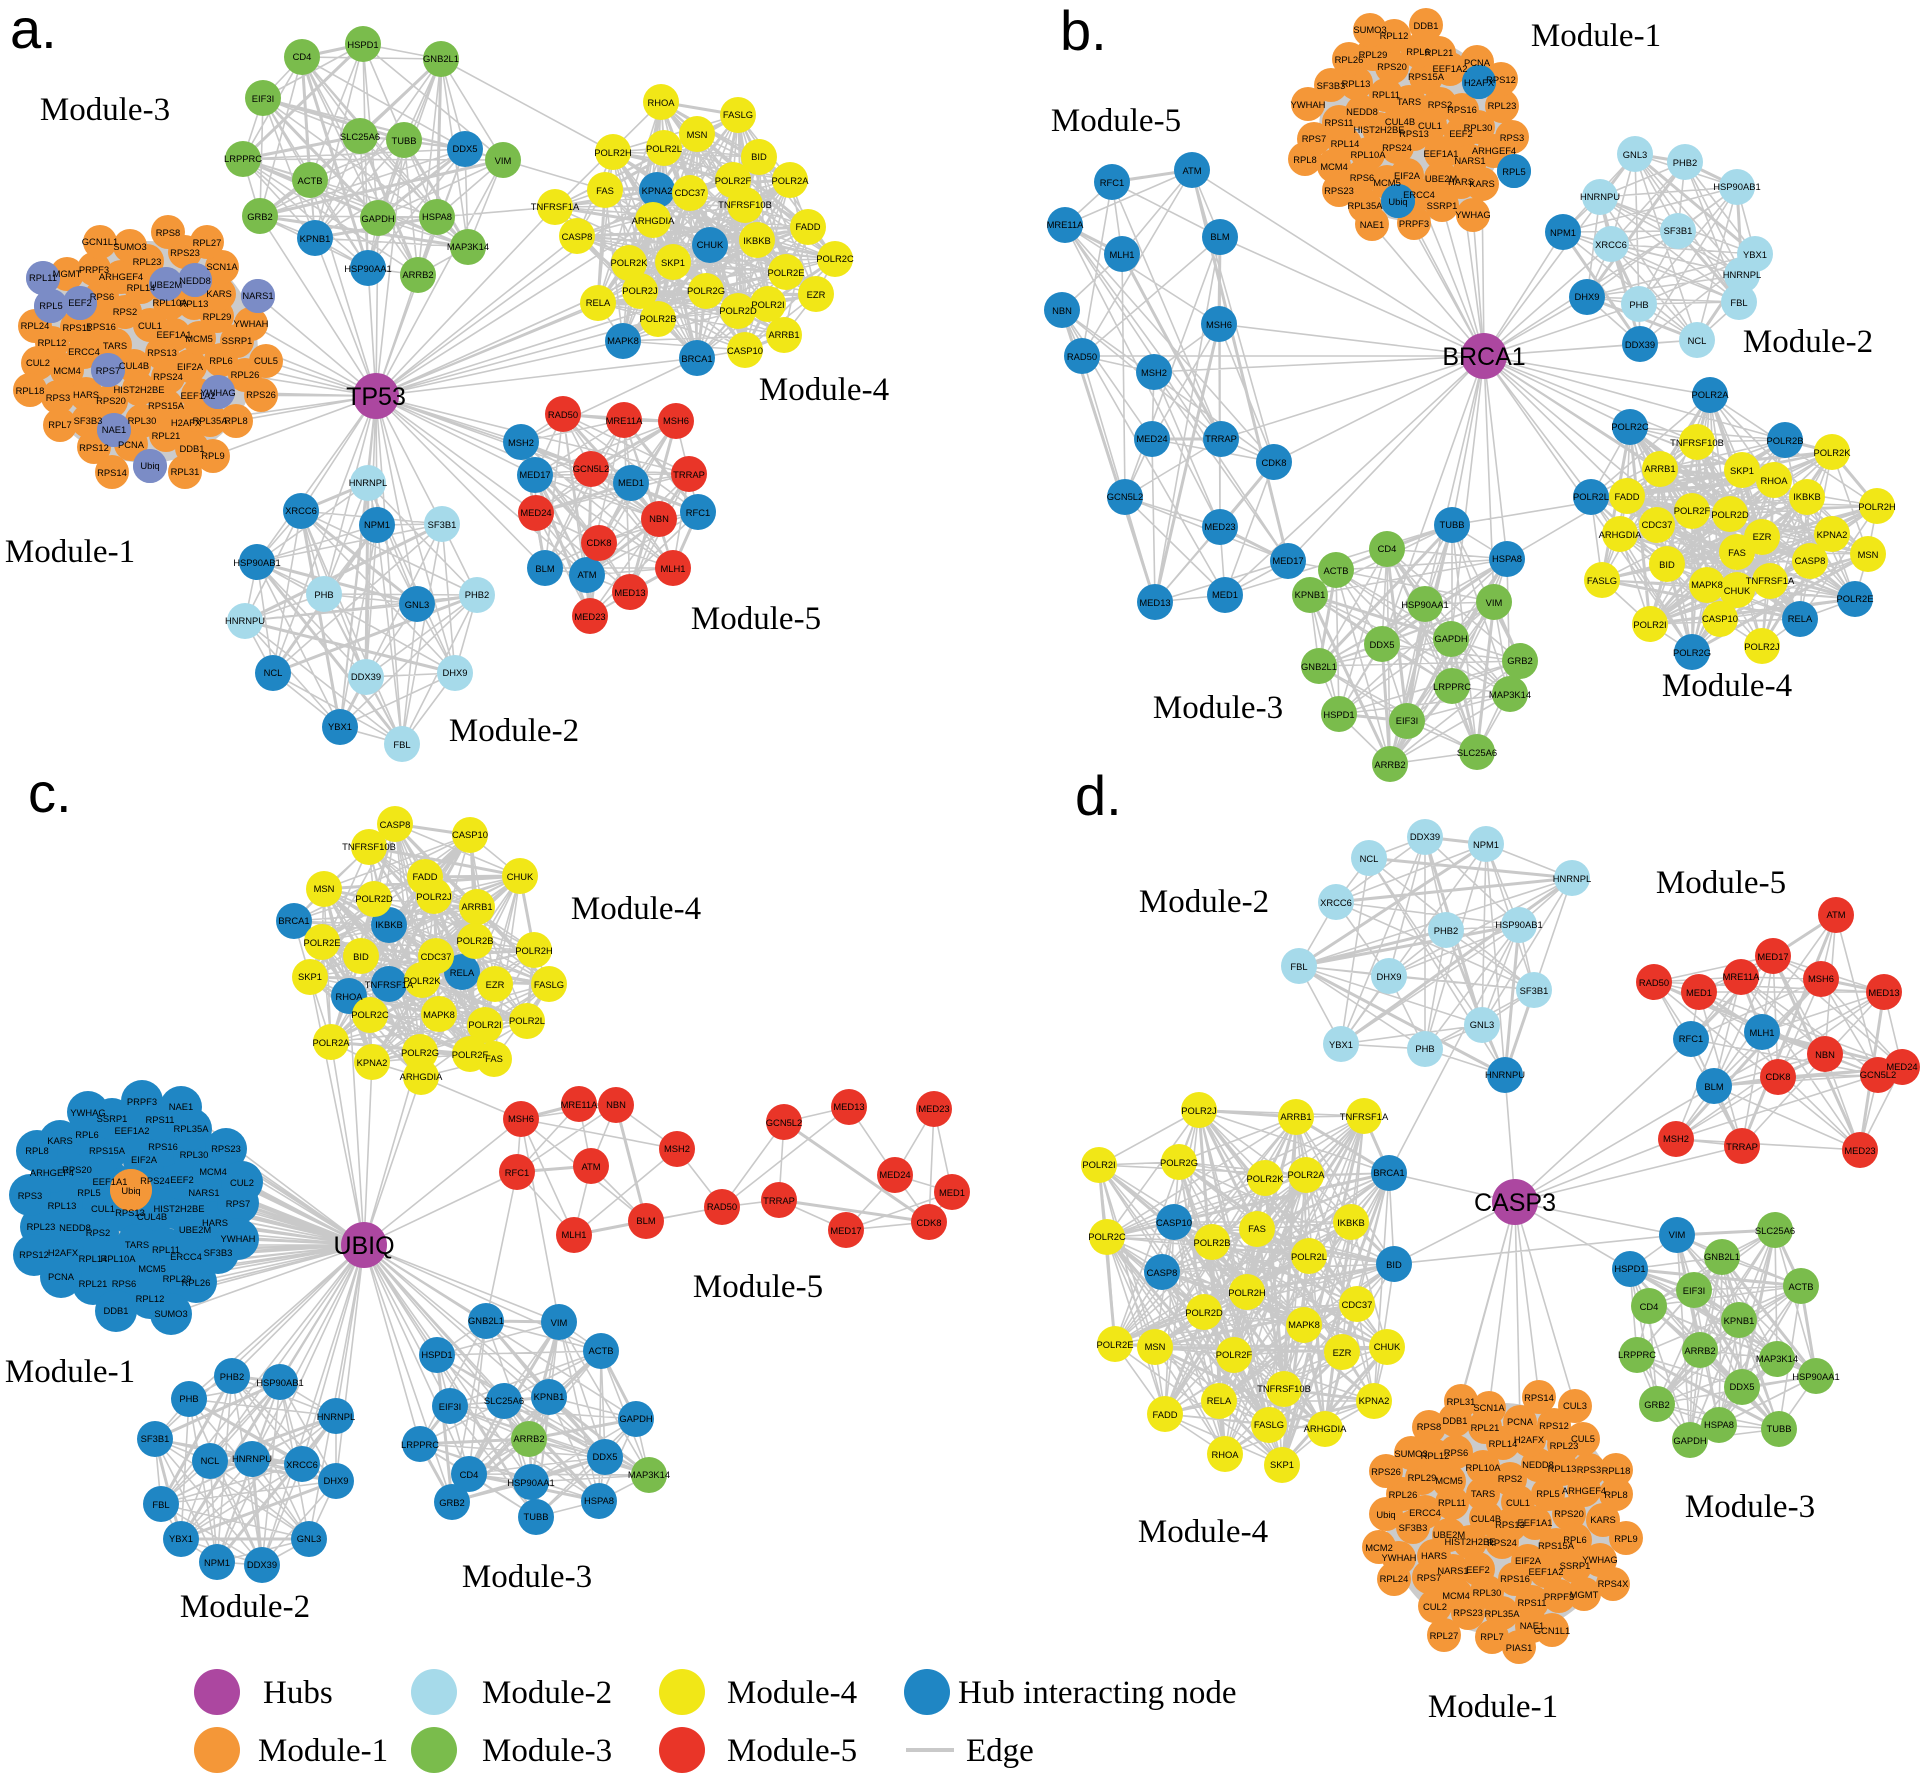 This screenshot has width=1923, height=1780. What do you see at coordinates (1774, 480) in the screenshot?
I see `svg-text: RHOA` at bounding box center [1774, 480].